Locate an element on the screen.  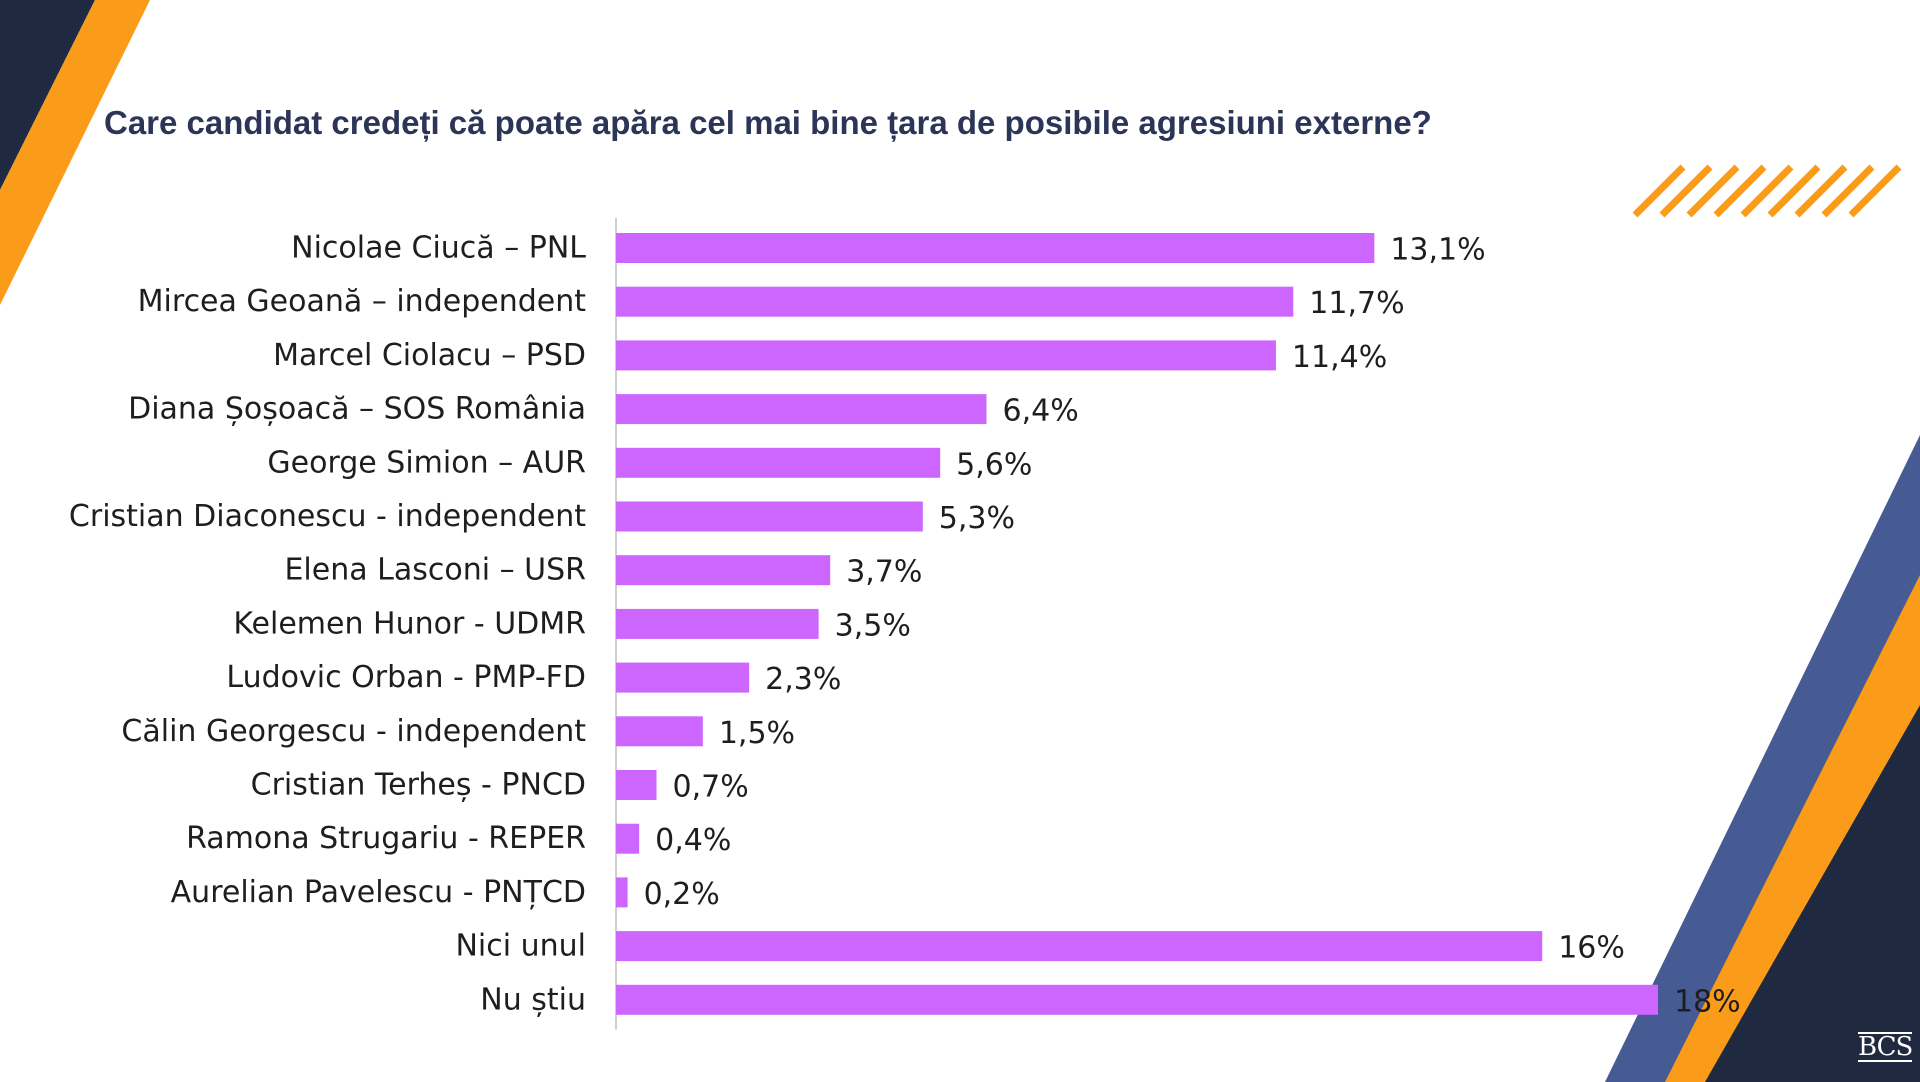
category-label: Nicolae Ciucă – PNL is located at coordinates (438, 248).